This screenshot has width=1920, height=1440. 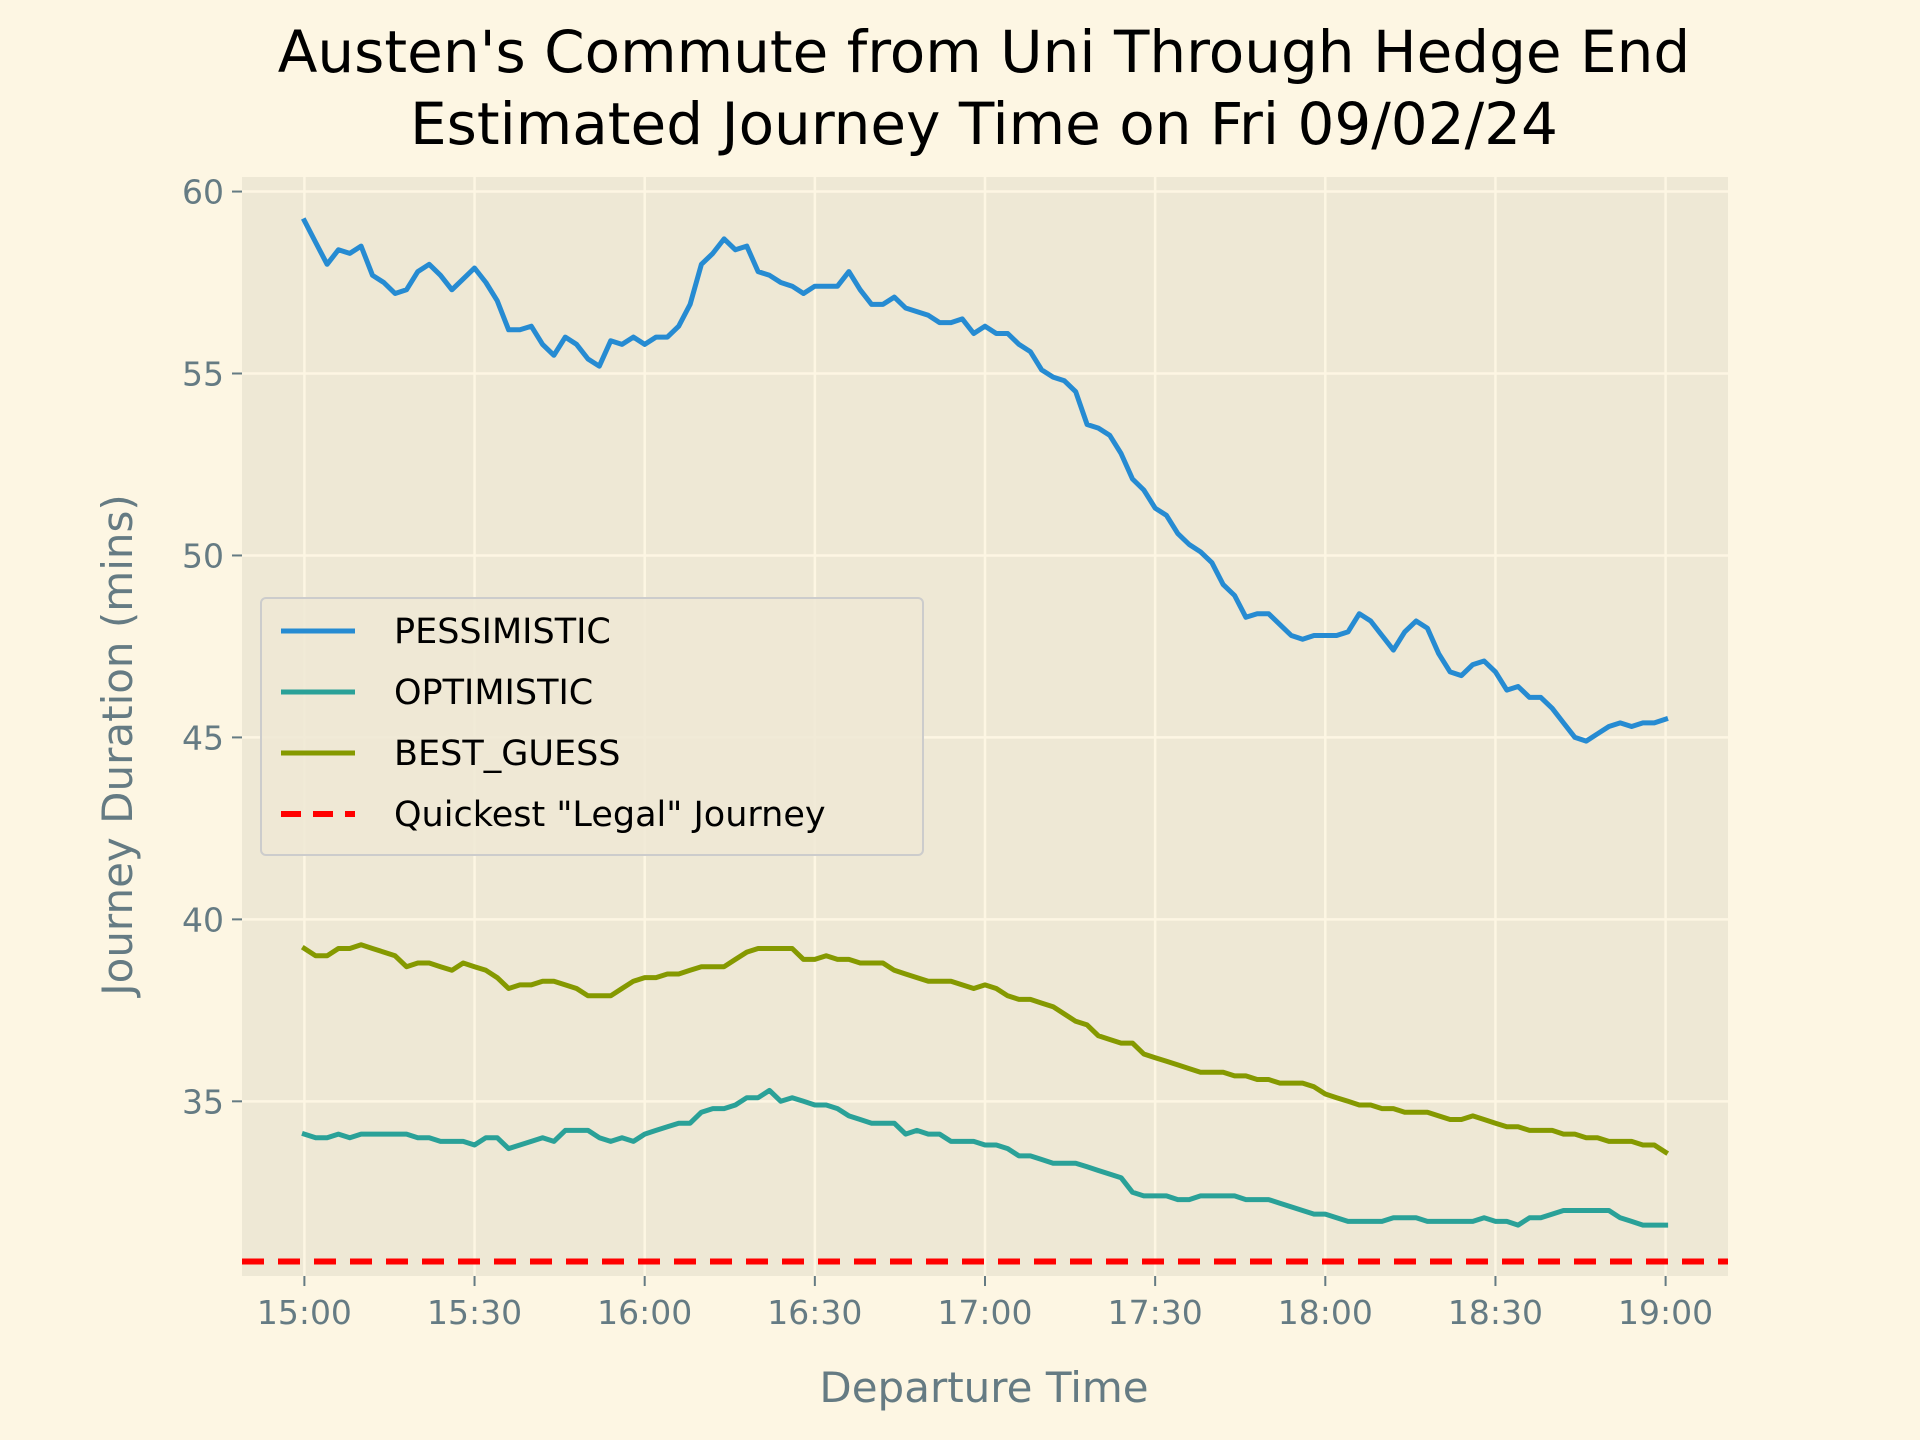 What do you see at coordinates (507, 754) in the screenshot?
I see `legend-label: BEST_GUESS` at bounding box center [507, 754].